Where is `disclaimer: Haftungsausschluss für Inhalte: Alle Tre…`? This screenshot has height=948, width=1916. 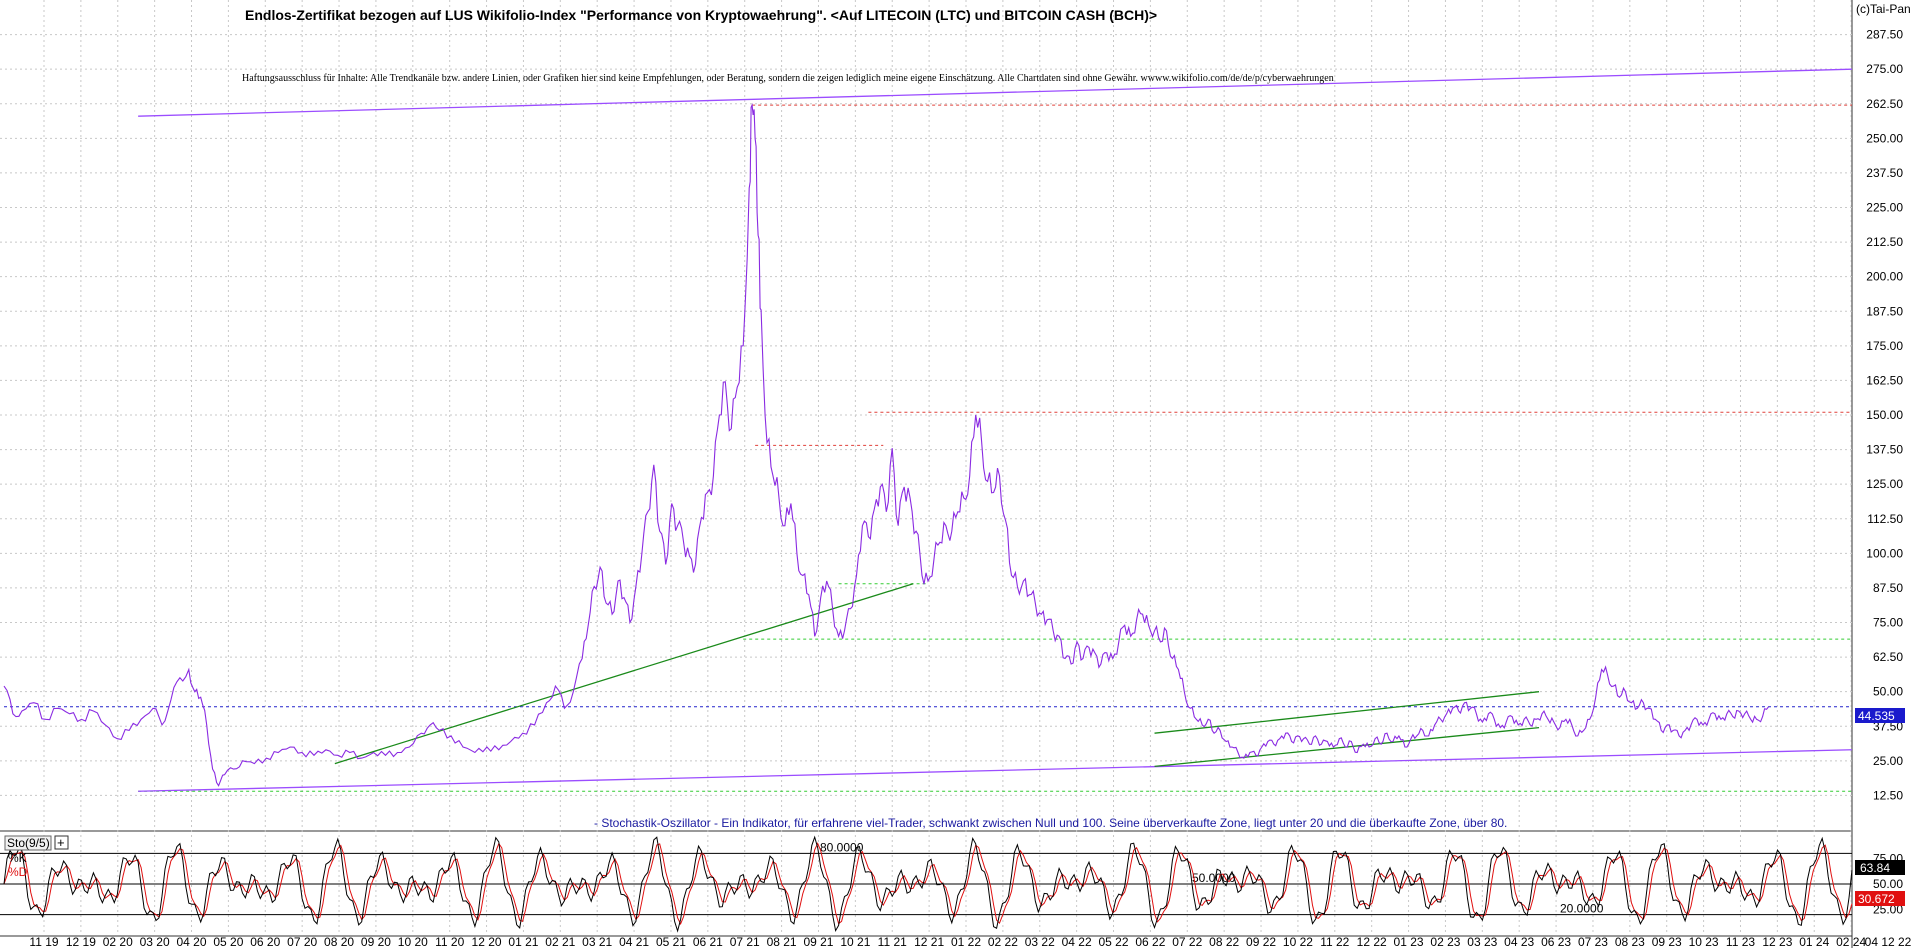 disclaimer: Haftungsausschluss für Inhalte: Alle Tre… is located at coordinates (788, 78).